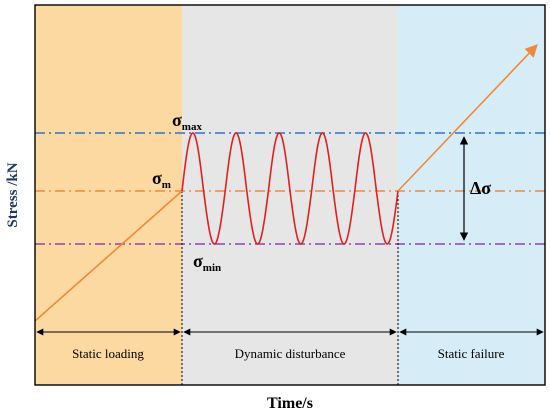 The width and height of the screenshot is (550, 416). Describe the element at coordinates (290, 403) in the screenshot. I see `x-axis-label: Time/s` at that location.